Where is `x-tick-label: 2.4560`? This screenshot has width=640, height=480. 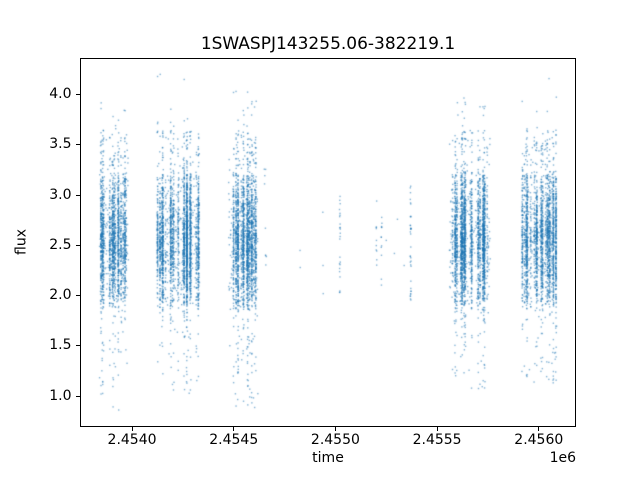 x-tick-label: 2.4560 is located at coordinates (539, 439).